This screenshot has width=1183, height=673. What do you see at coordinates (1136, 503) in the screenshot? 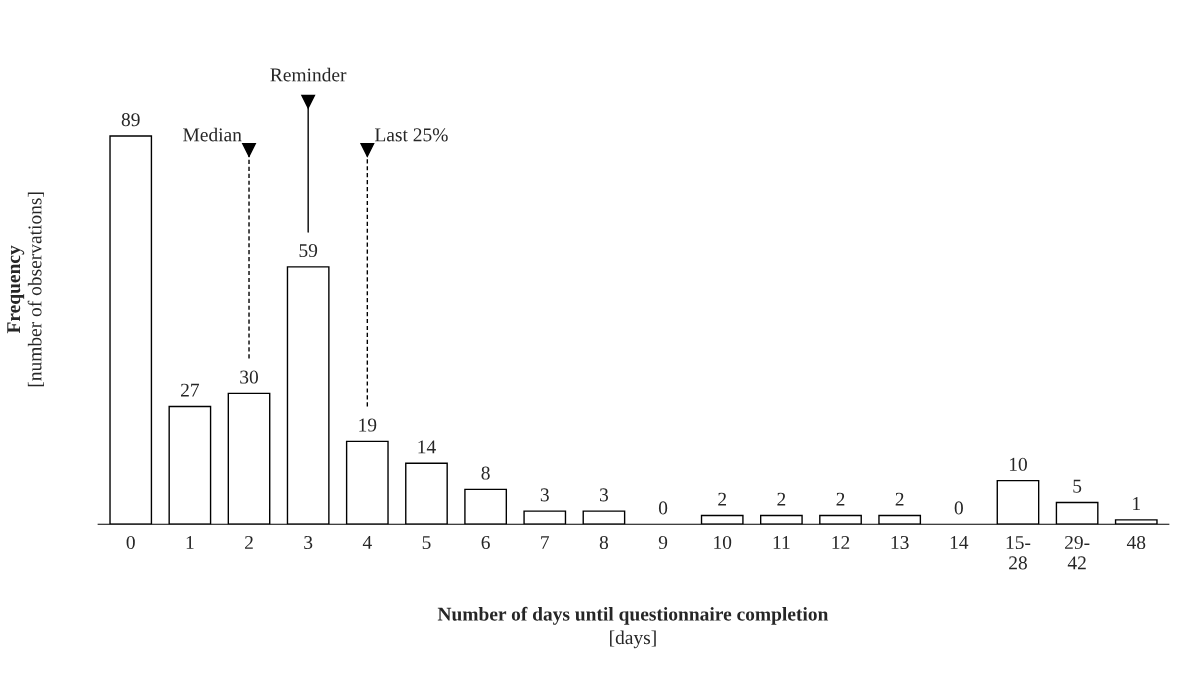
I see `data-label: 1` at bounding box center [1136, 503].